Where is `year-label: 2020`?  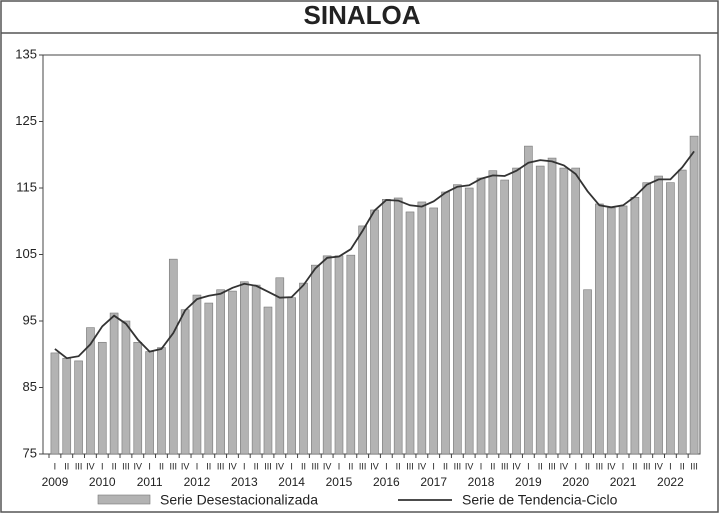 year-label: 2020 is located at coordinates (575, 482).